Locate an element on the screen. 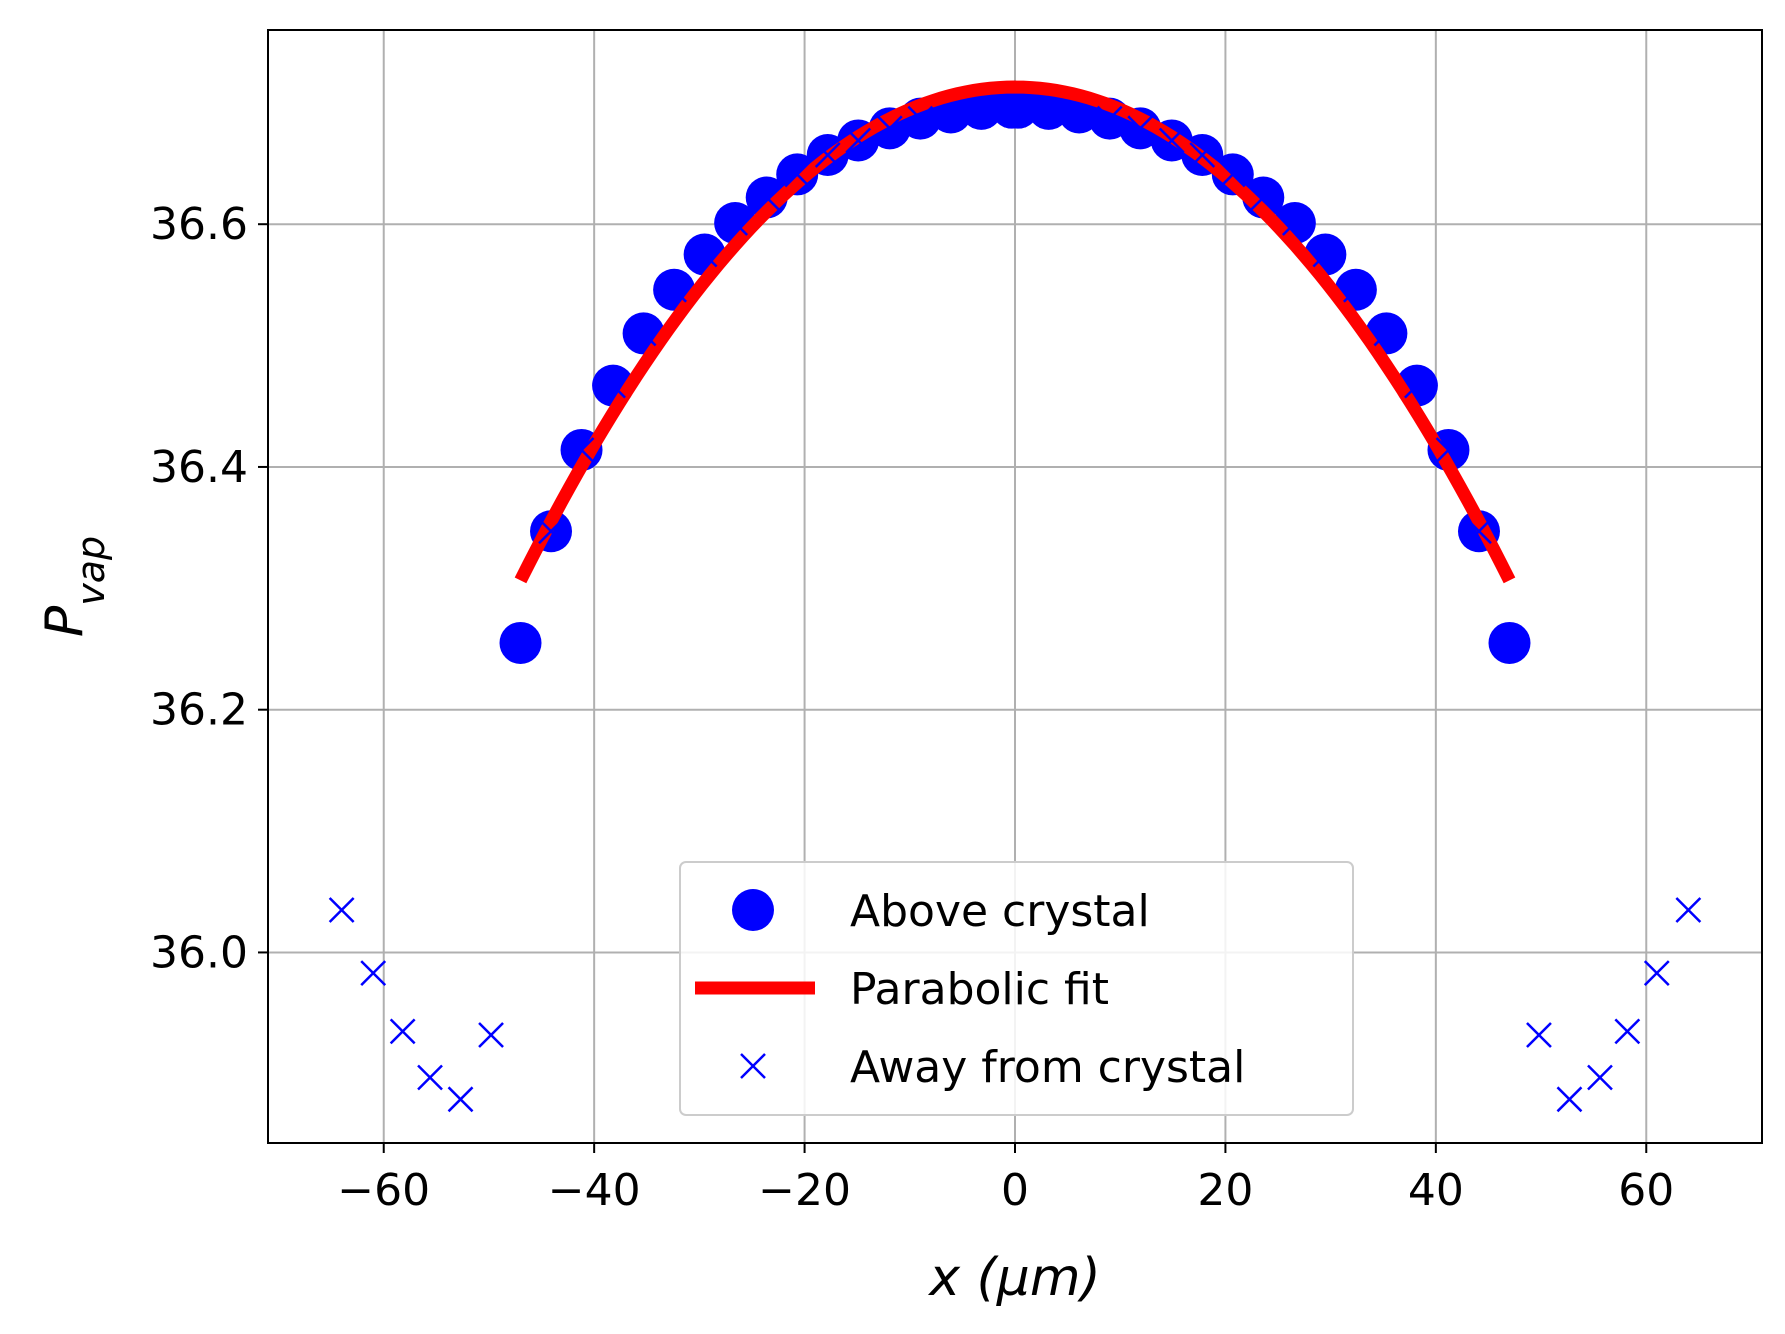  x-tick-label: −40 is located at coordinates (594, 1190).